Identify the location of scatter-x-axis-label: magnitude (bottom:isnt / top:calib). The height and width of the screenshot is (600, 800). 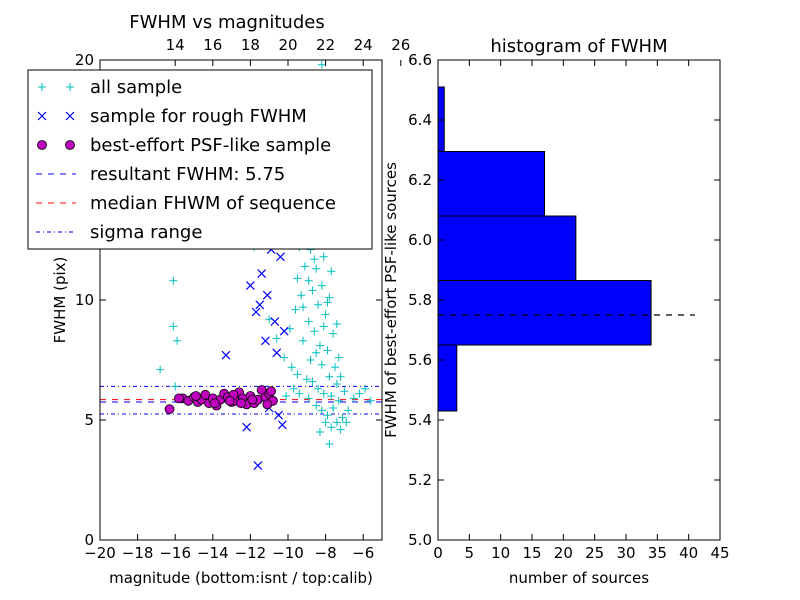
(241, 578).